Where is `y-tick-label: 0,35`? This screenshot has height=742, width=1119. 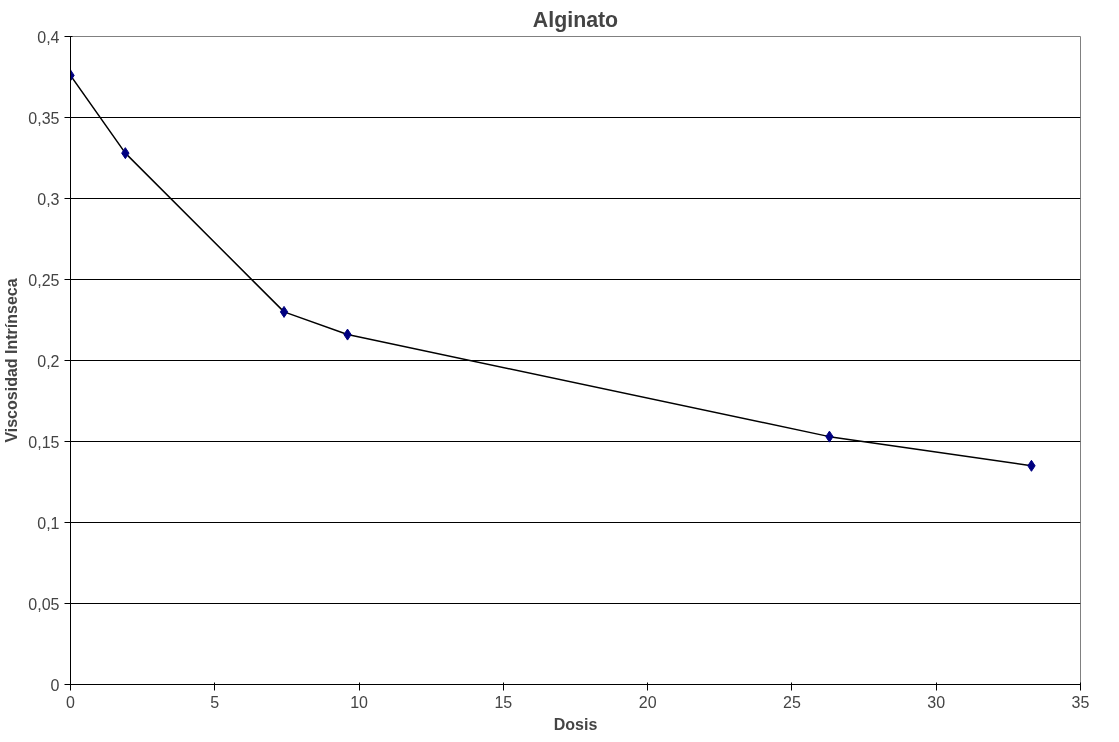 y-tick-label: 0,35 is located at coordinates (44, 118).